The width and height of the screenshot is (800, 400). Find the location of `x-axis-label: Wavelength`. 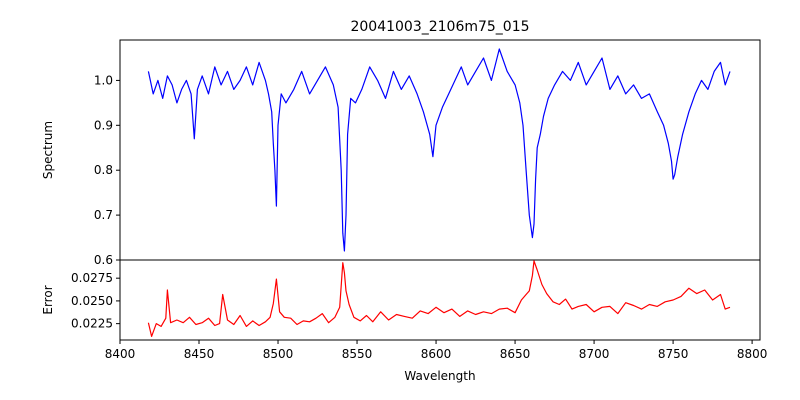

x-axis-label: Wavelength is located at coordinates (439, 376).